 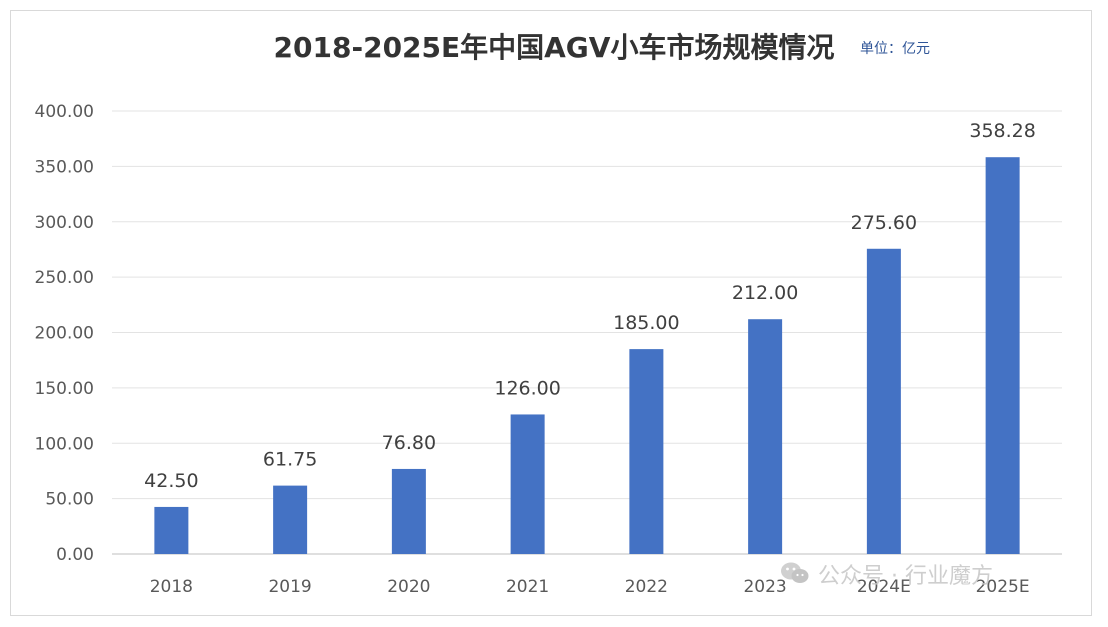 What do you see at coordinates (884, 223) in the screenshot?
I see `data-label: 275.60` at bounding box center [884, 223].